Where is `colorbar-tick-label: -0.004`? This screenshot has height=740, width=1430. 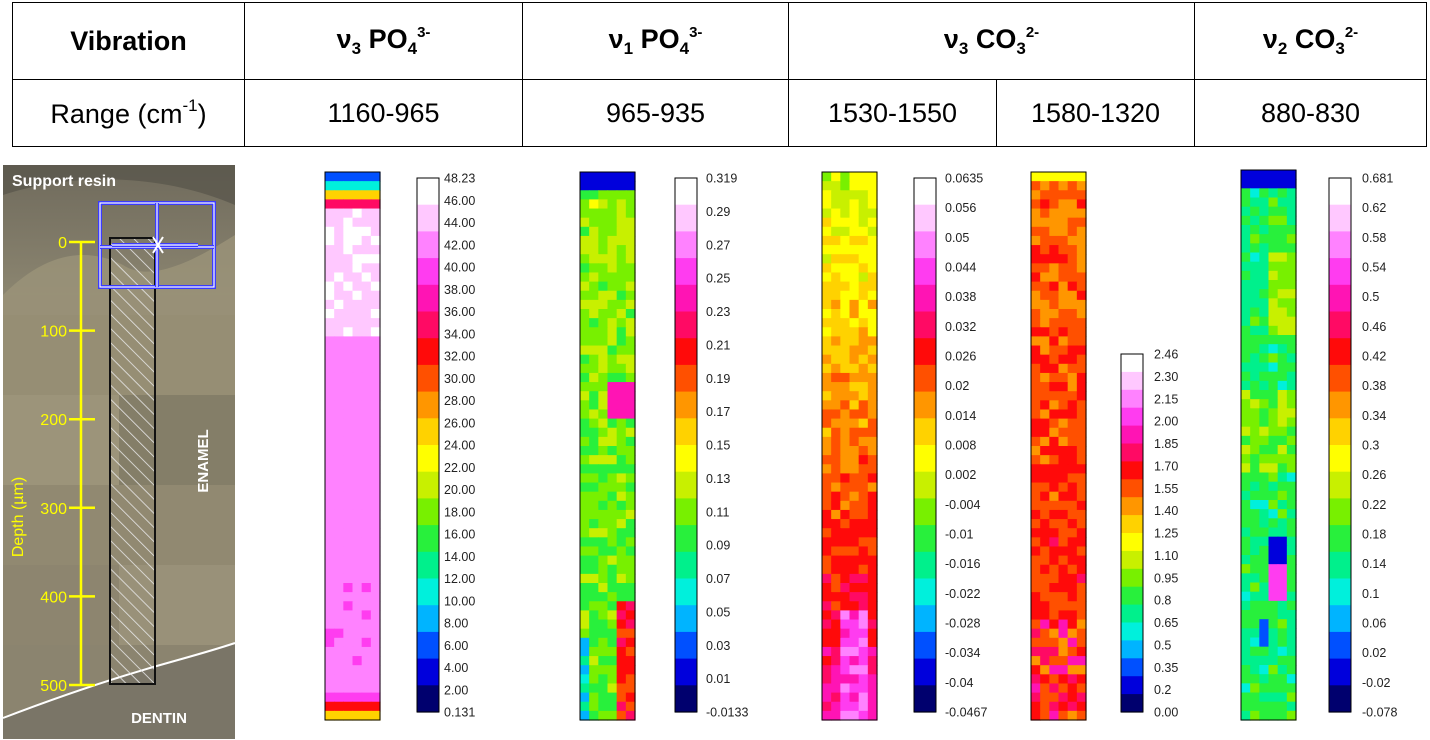 colorbar-tick-label: -0.004 is located at coordinates (962, 505).